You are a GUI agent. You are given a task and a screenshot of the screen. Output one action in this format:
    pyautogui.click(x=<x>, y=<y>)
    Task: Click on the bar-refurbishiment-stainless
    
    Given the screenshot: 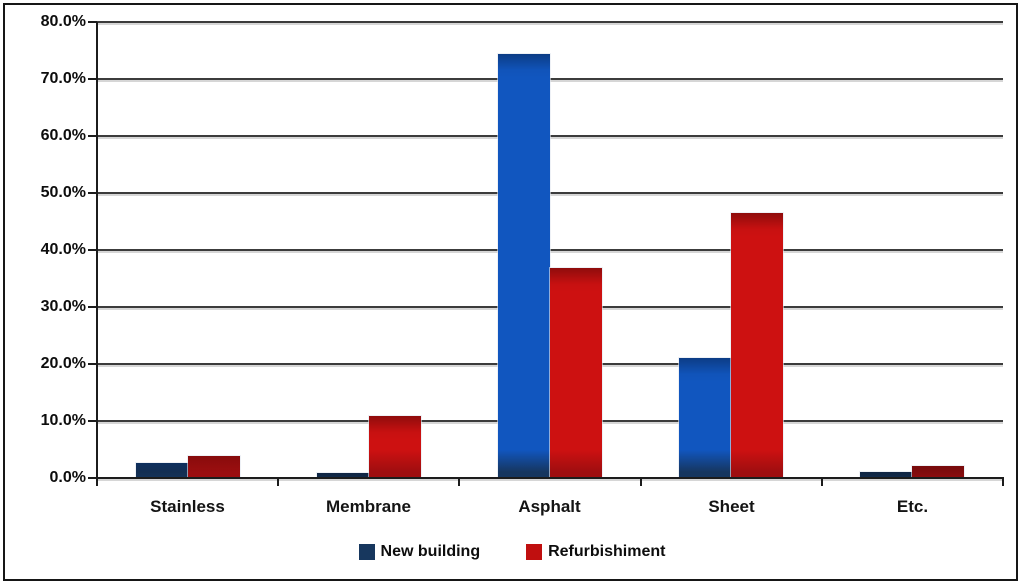 What is the action you would take?
    pyautogui.click(x=214, y=467)
    